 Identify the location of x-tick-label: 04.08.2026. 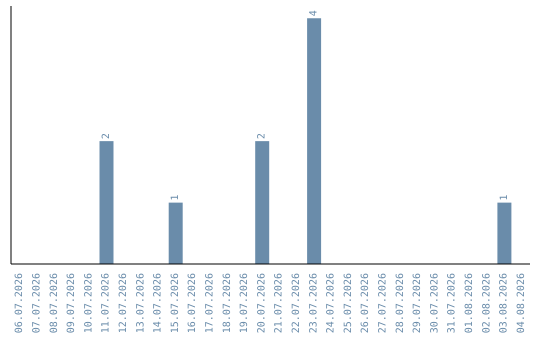
(521, 303).